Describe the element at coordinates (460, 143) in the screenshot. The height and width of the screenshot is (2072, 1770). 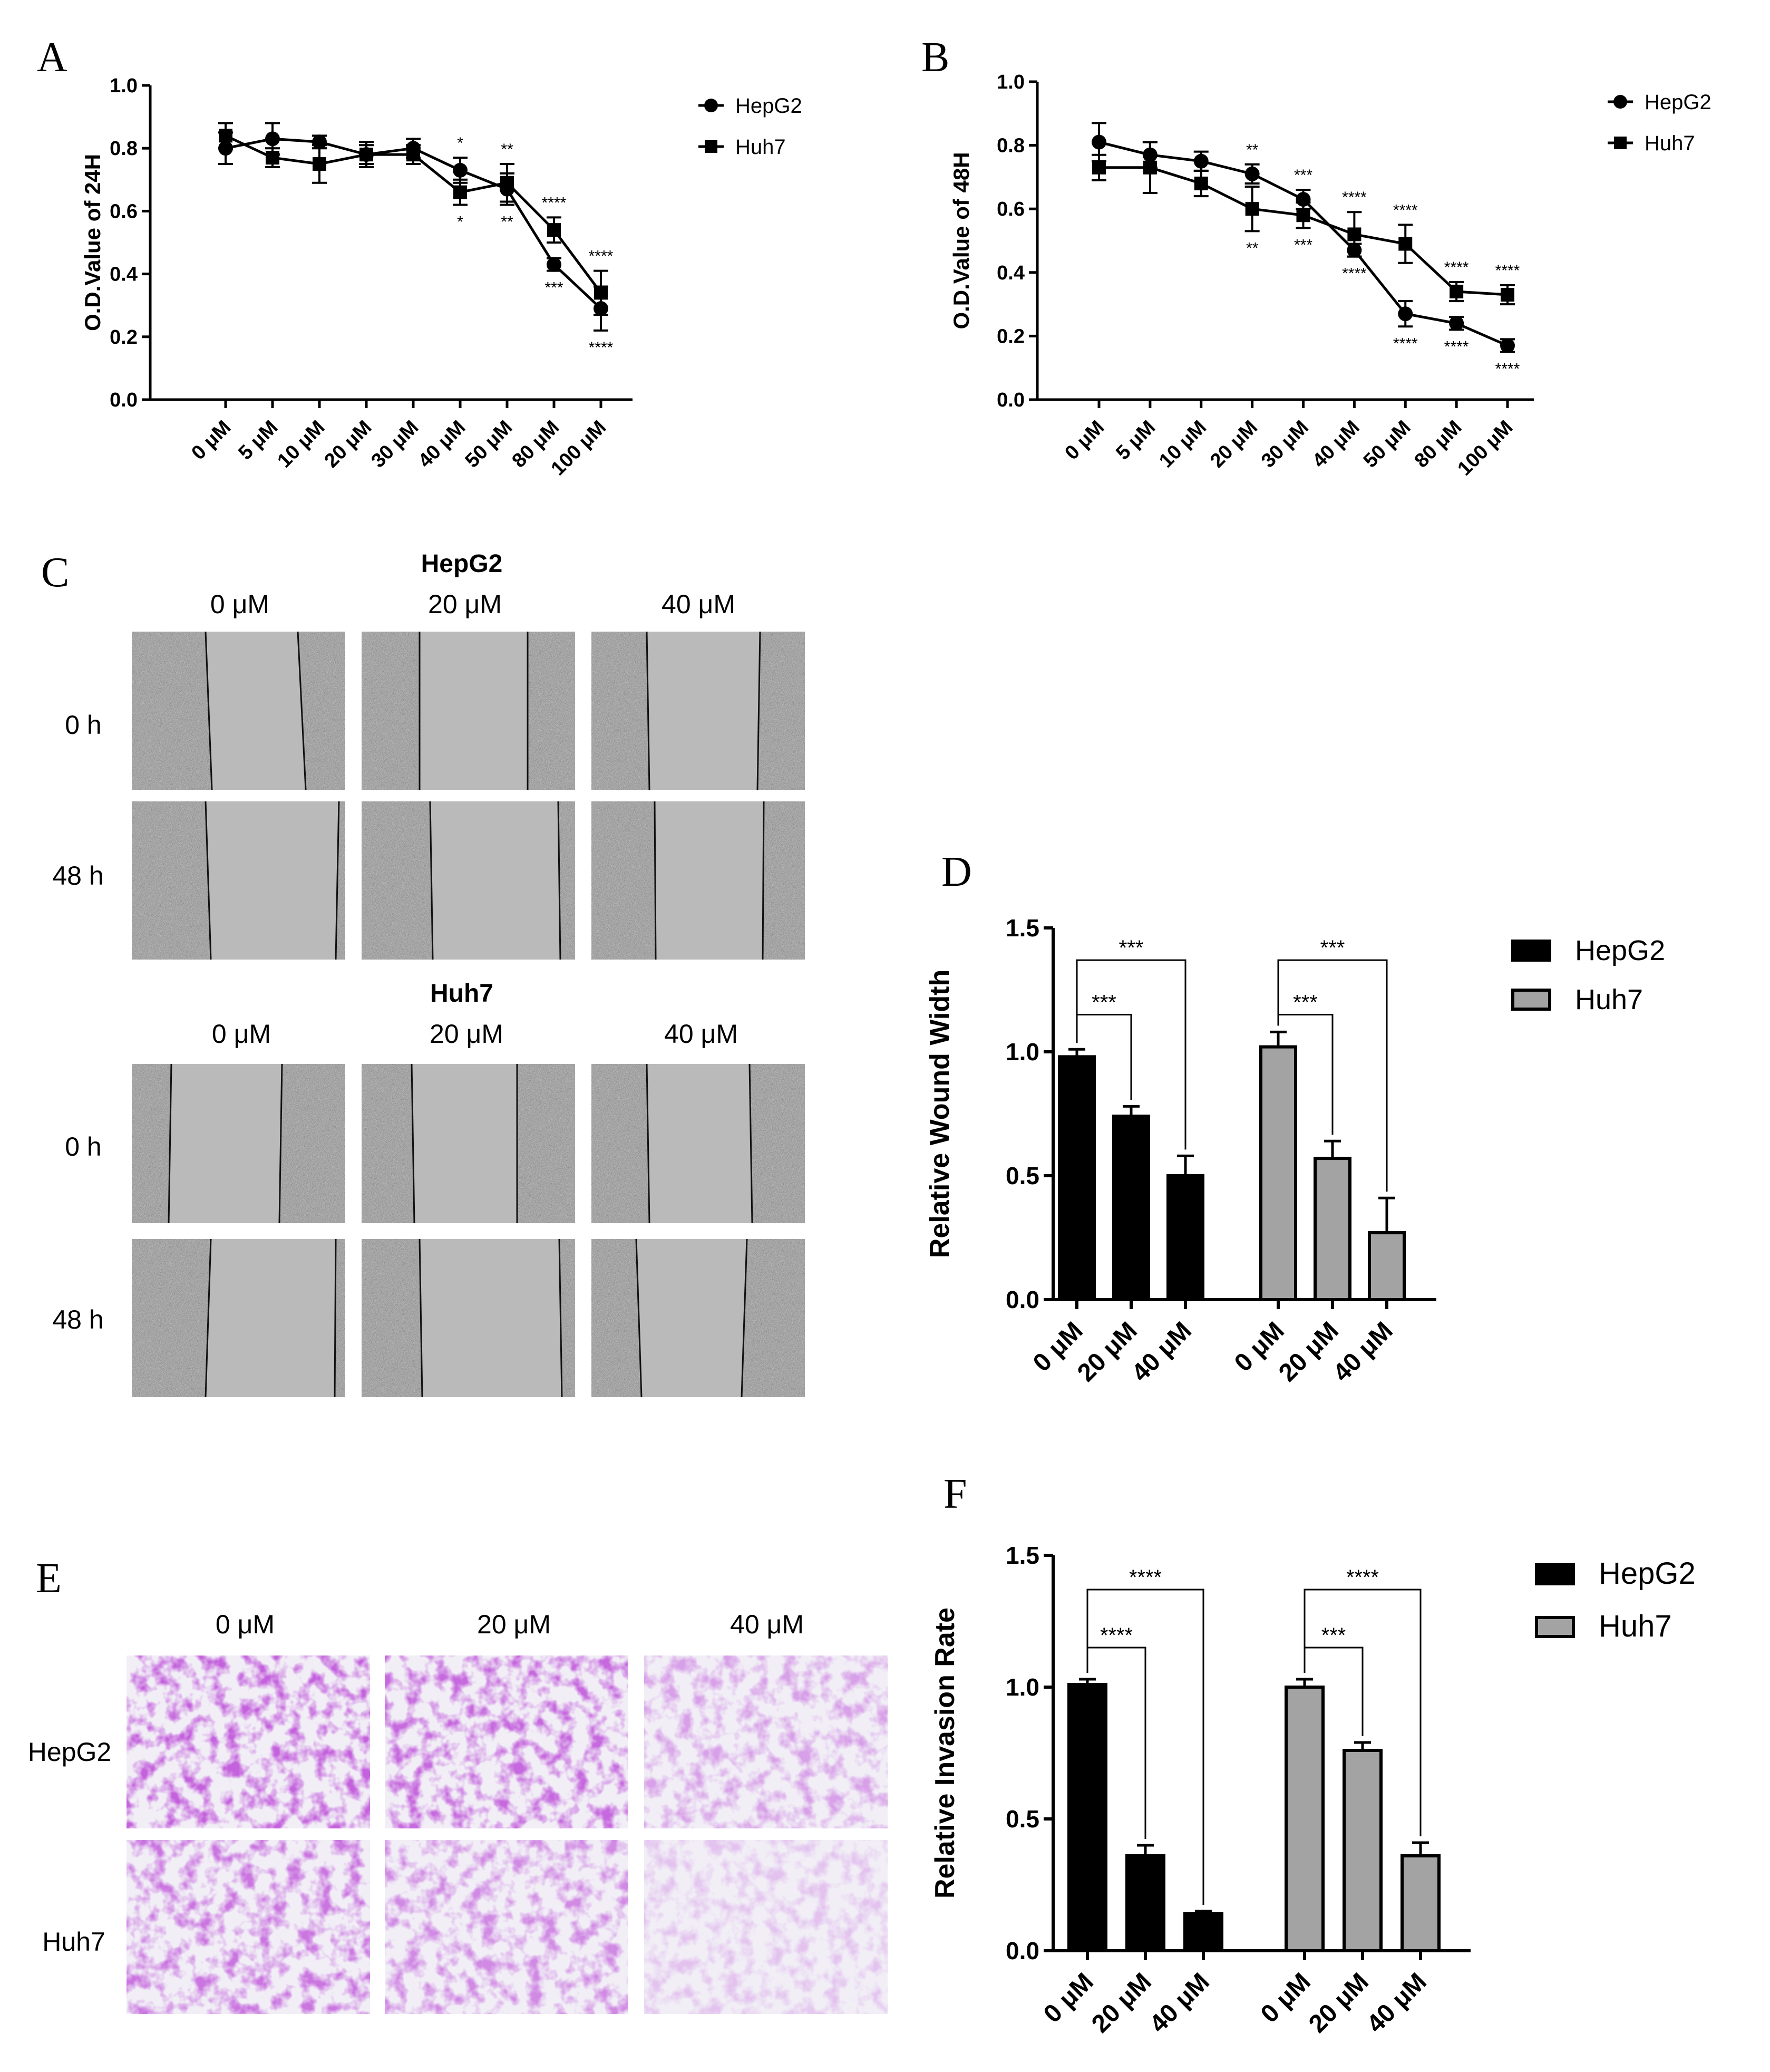
I see `significance-label: *` at that location.